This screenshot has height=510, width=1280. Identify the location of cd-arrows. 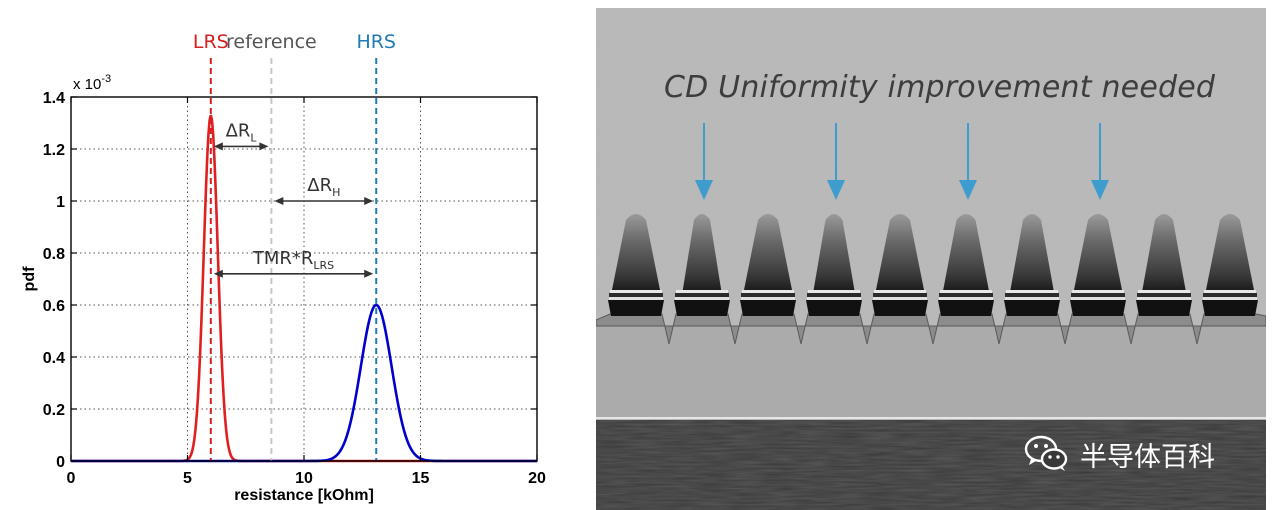
(902, 161).